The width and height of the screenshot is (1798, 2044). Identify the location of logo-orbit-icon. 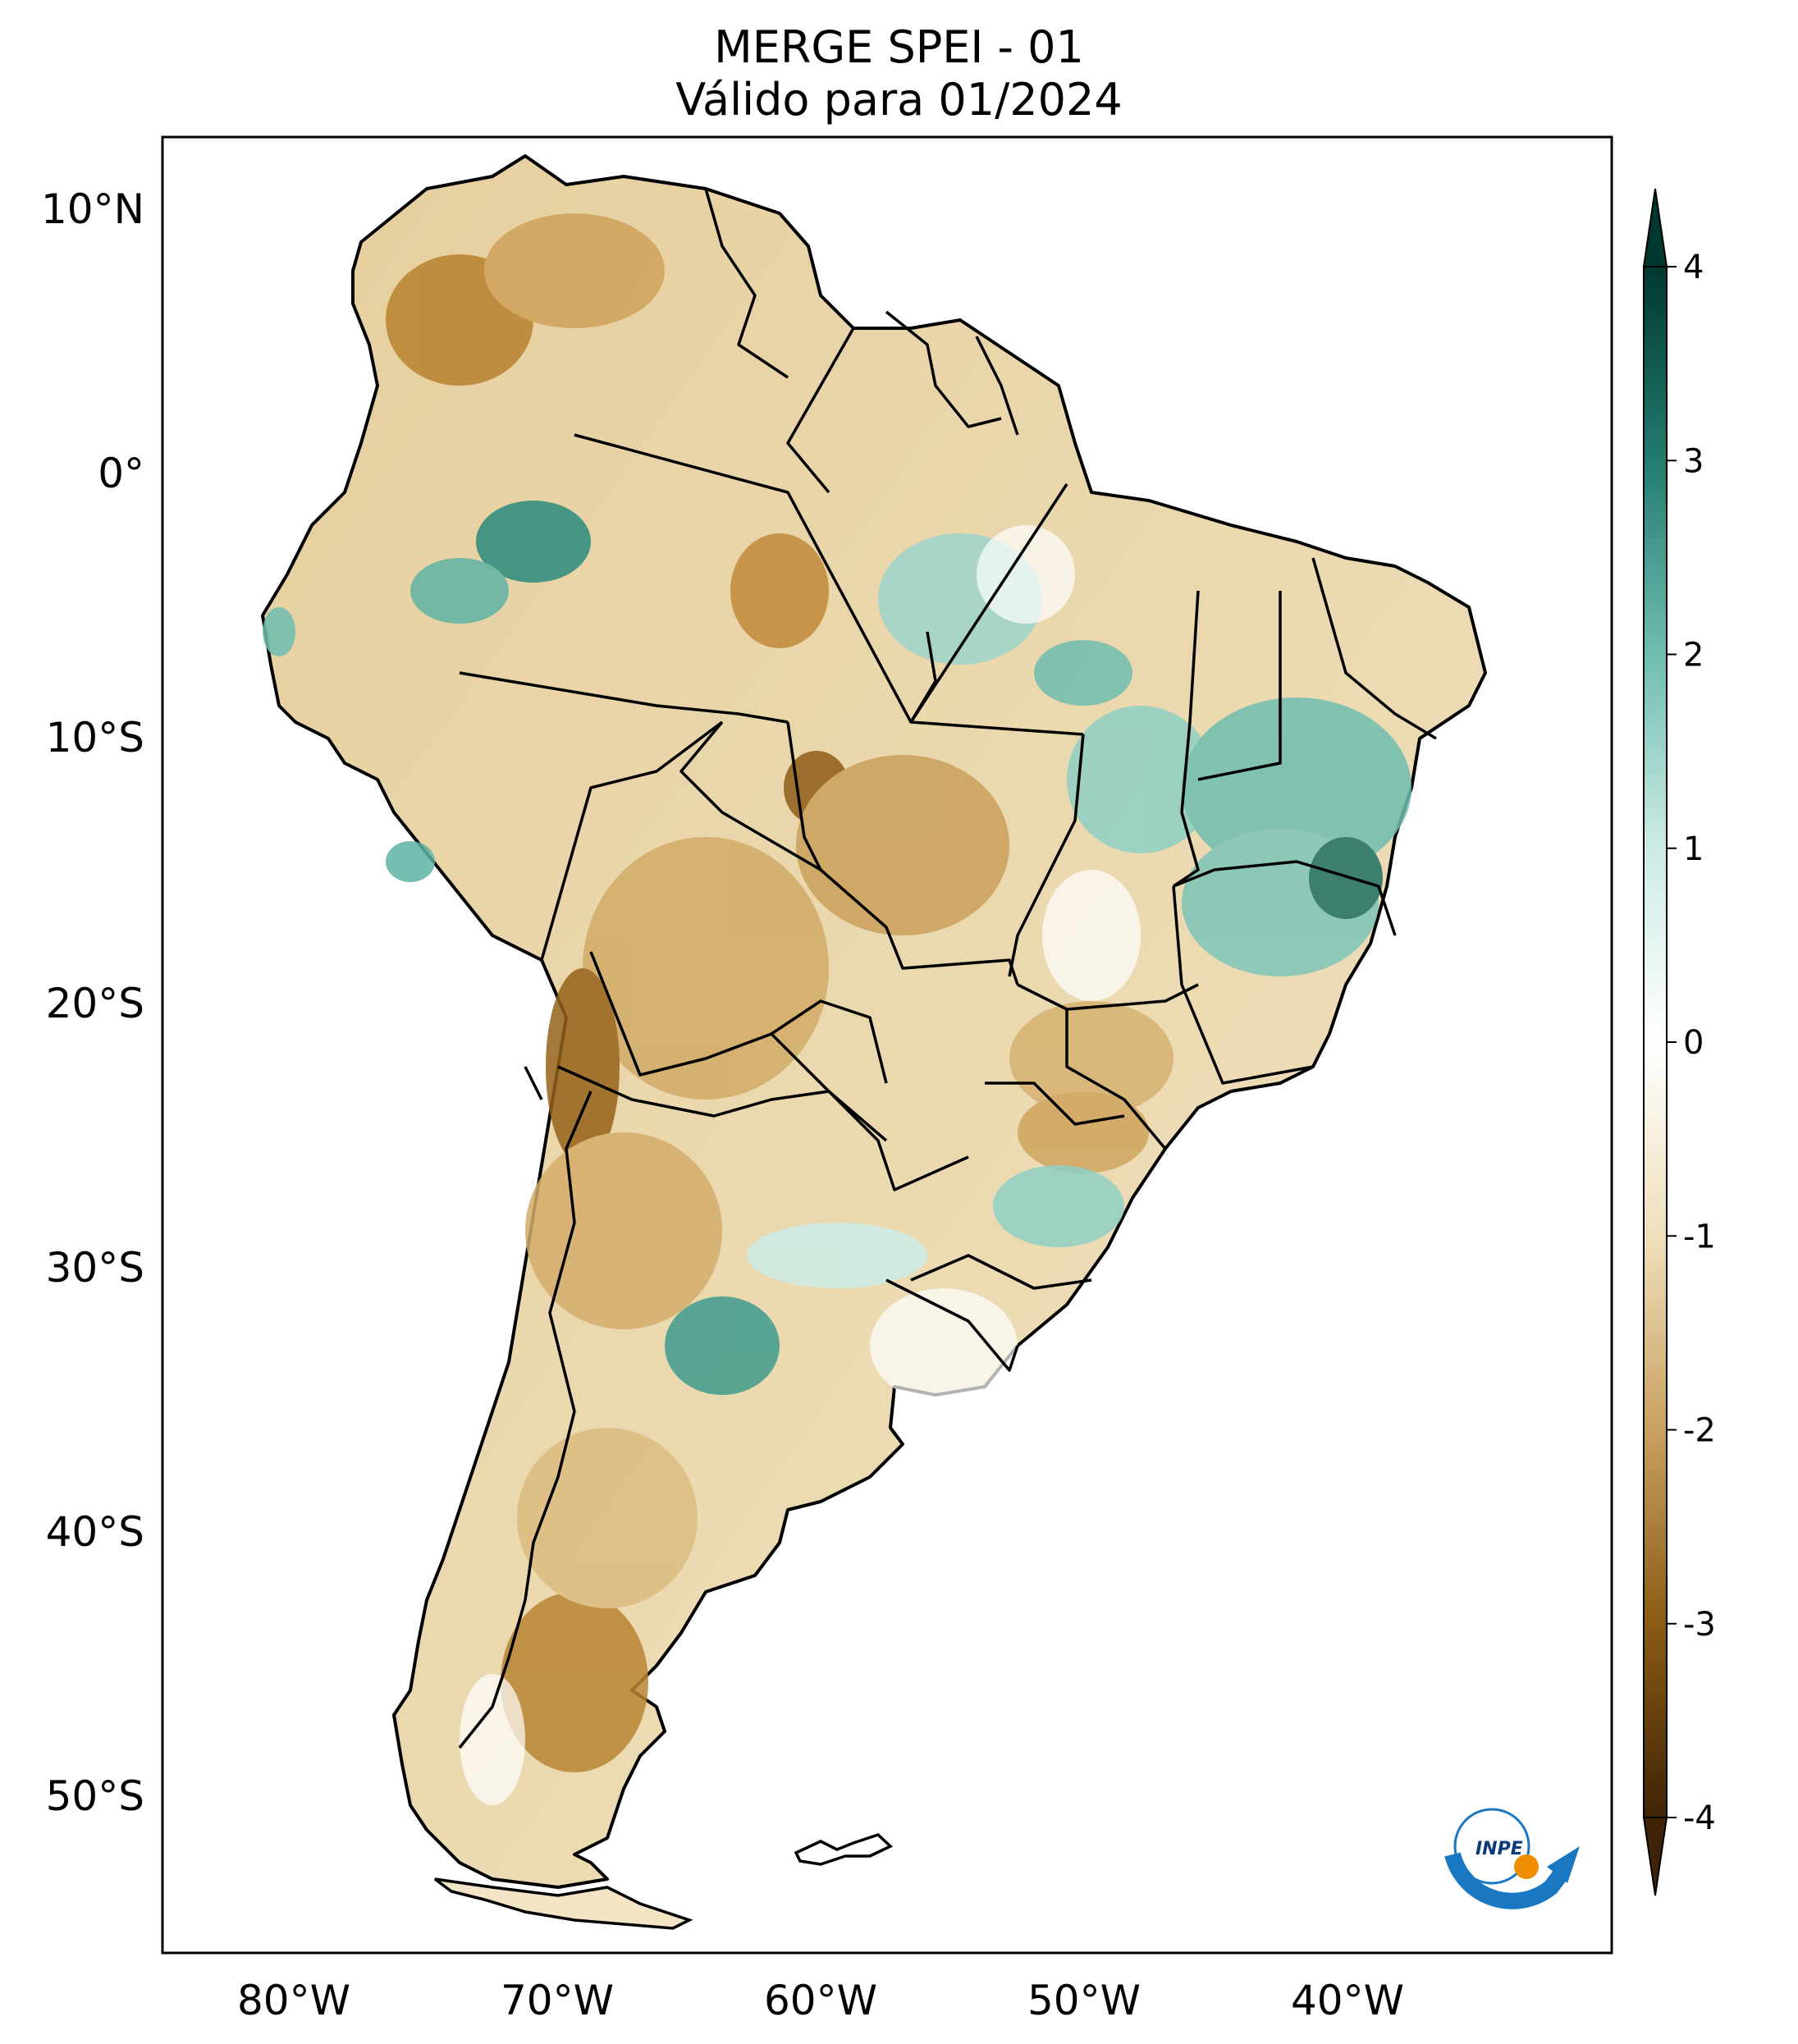
(1491, 1846).